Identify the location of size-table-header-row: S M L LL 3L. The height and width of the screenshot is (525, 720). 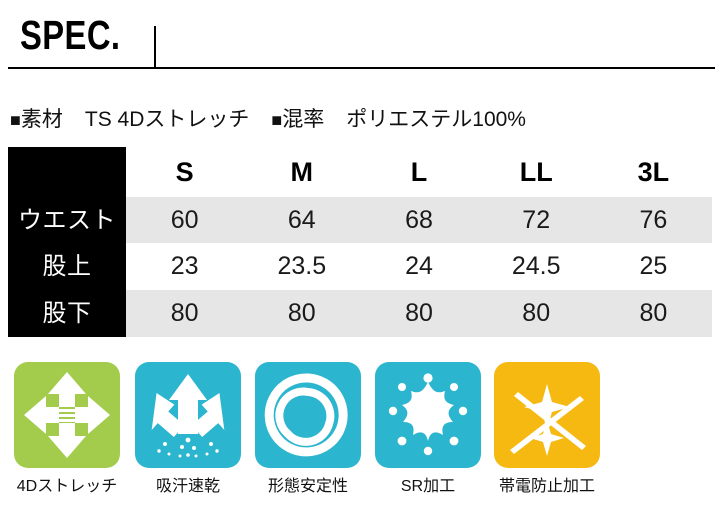
(419, 172).